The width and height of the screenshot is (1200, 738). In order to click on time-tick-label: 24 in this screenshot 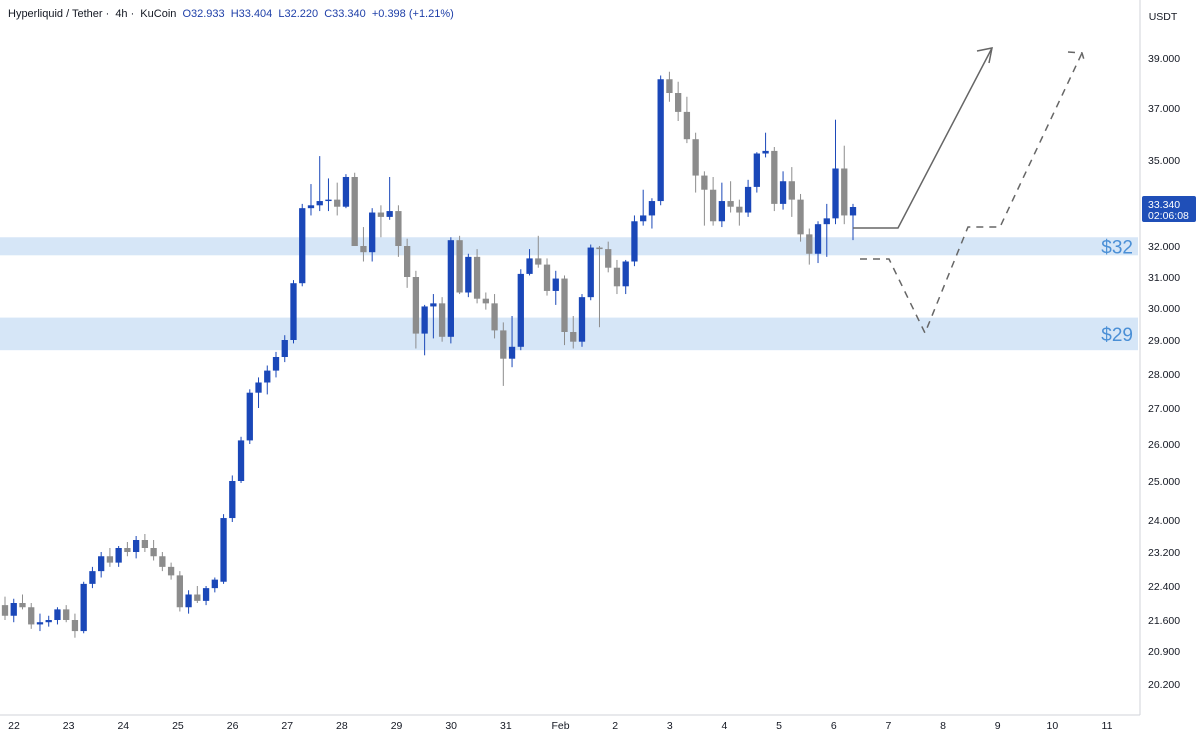, I will do `click(123, 726)`.